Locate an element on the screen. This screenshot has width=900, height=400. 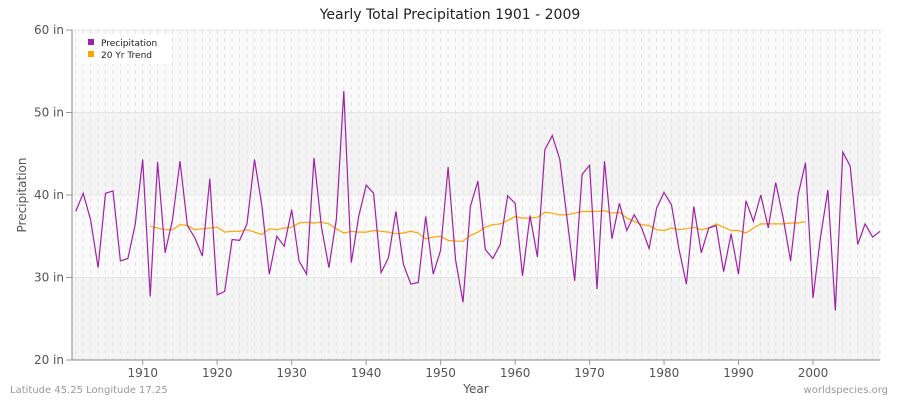
x-tick-label: 1940 is located at coordinates (366, 373).